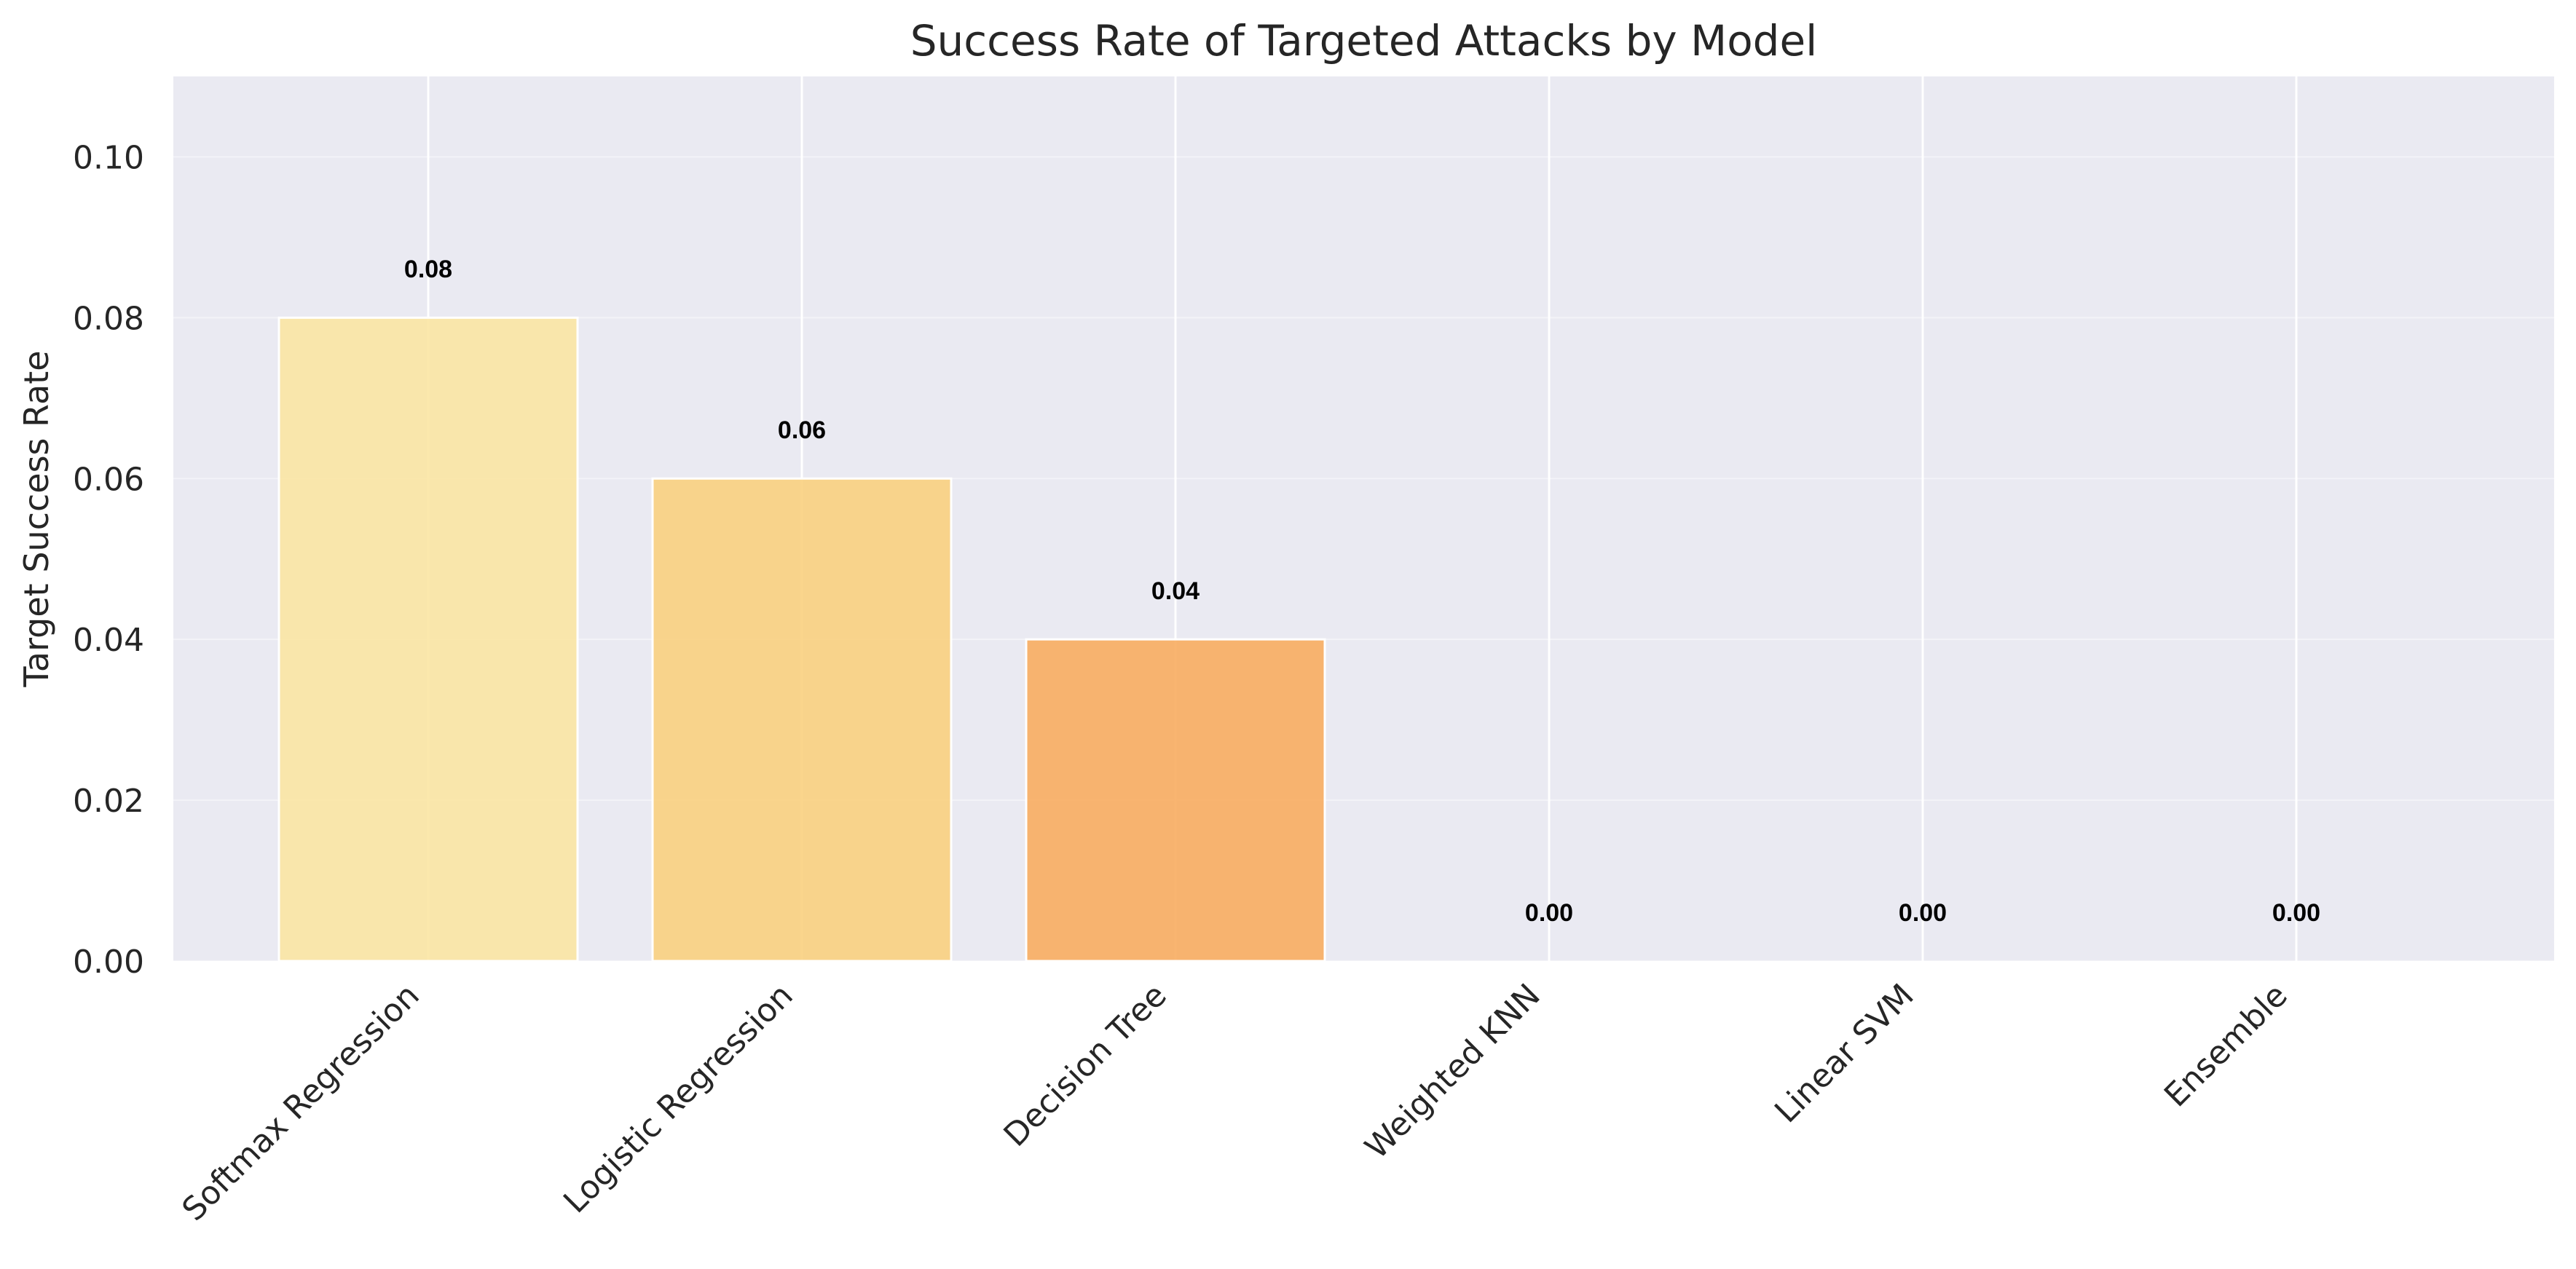  Describe the element at coordinates (108, 560) in the screenshot. I see `y-axis-ticks: 0.00 0.02 0.04 0.06 0.08 0.10` at that location.